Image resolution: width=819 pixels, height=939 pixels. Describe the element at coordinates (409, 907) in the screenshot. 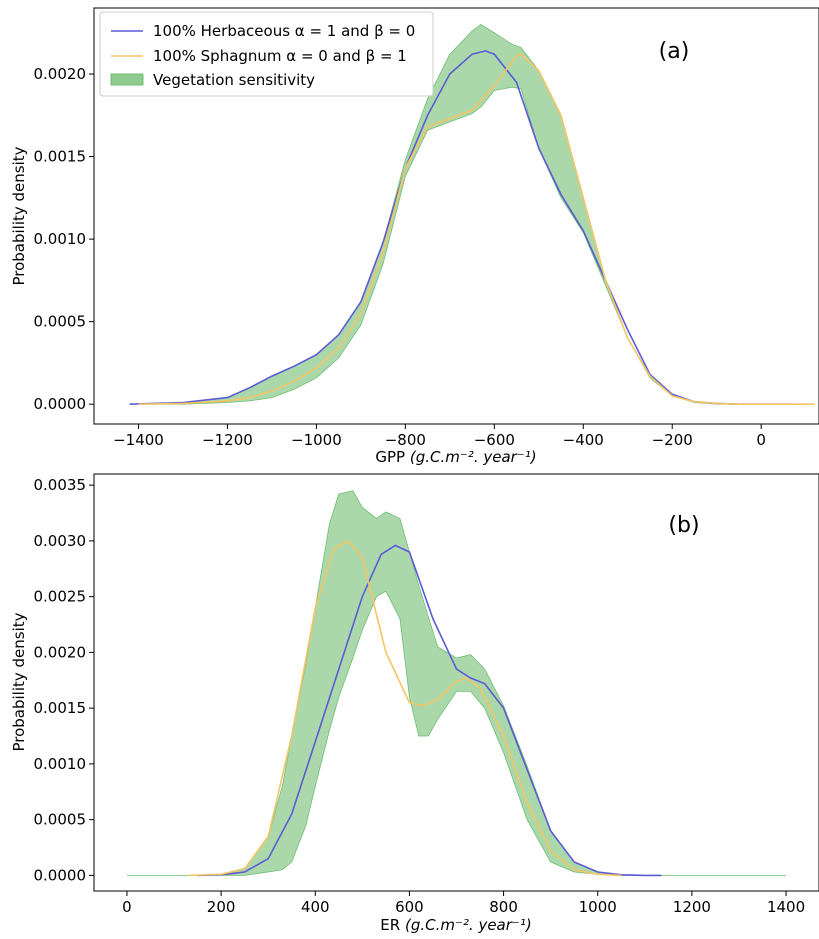

I see `x-tick-label: 600` at that location.